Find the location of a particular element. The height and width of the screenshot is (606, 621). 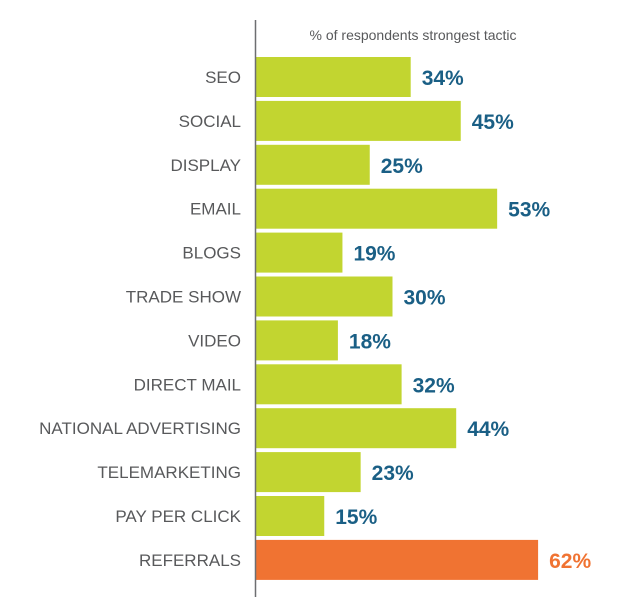

value-label-display: 25% is located at coordinates (402, 166).